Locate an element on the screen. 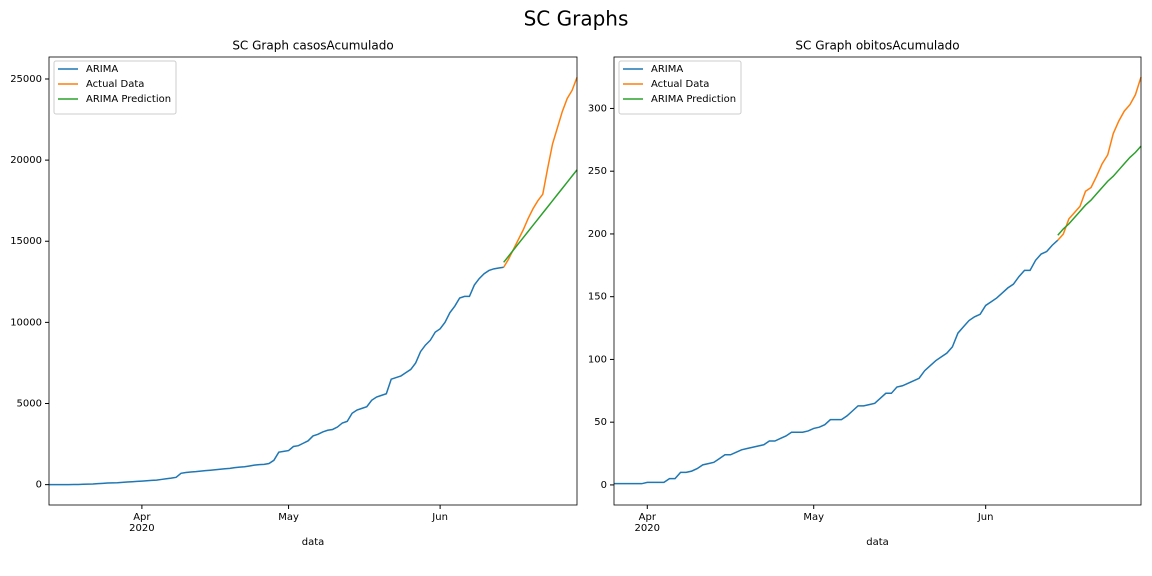 Image resolution: width=1152 pixels, height=576 pixels. y-tick-label: 50 is located at coordinates (600, 422).